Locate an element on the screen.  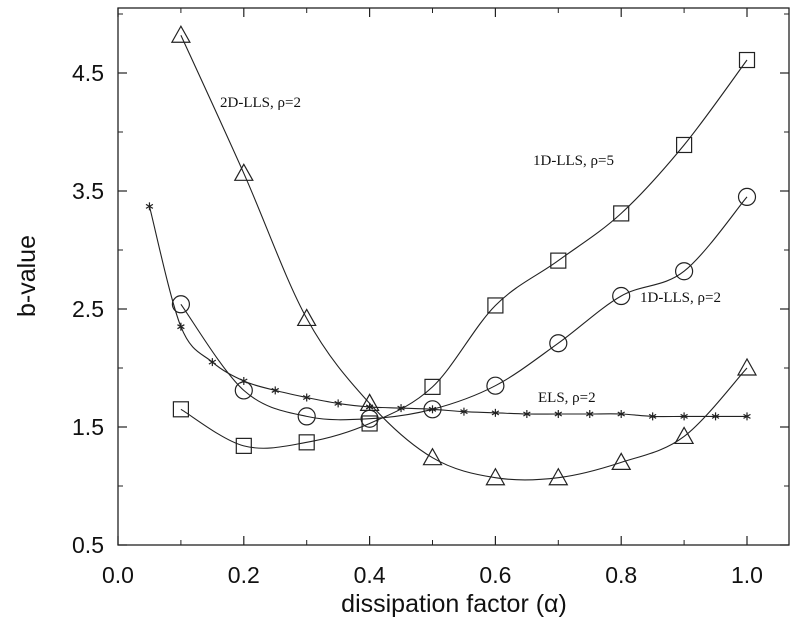
x-tick-label: 0.6 is located at coordinates (495, 575).